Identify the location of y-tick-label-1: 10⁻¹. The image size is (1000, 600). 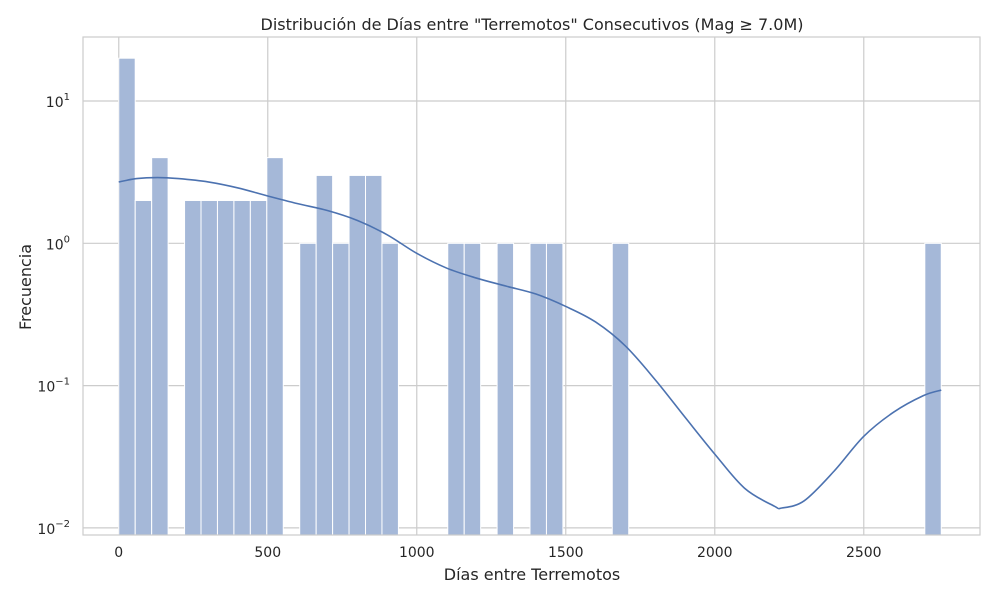
(53, 386).